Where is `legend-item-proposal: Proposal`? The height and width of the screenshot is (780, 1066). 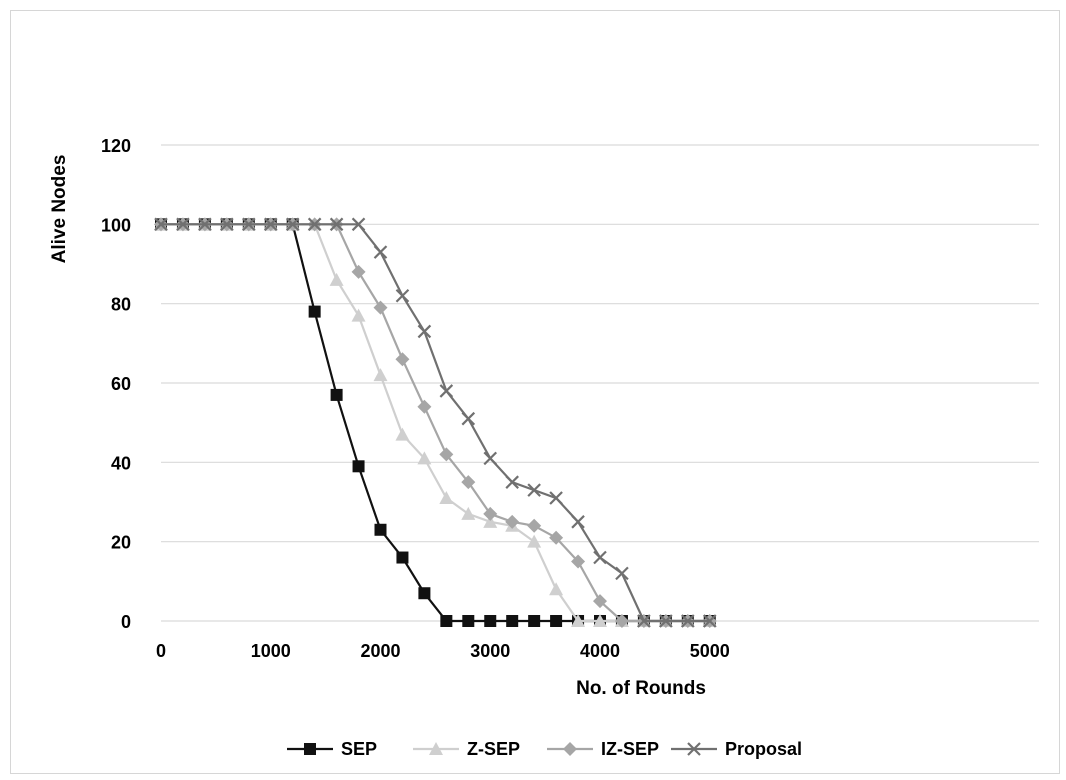
legend-item-proposal: Proposal is located at coordinates (736, 749).